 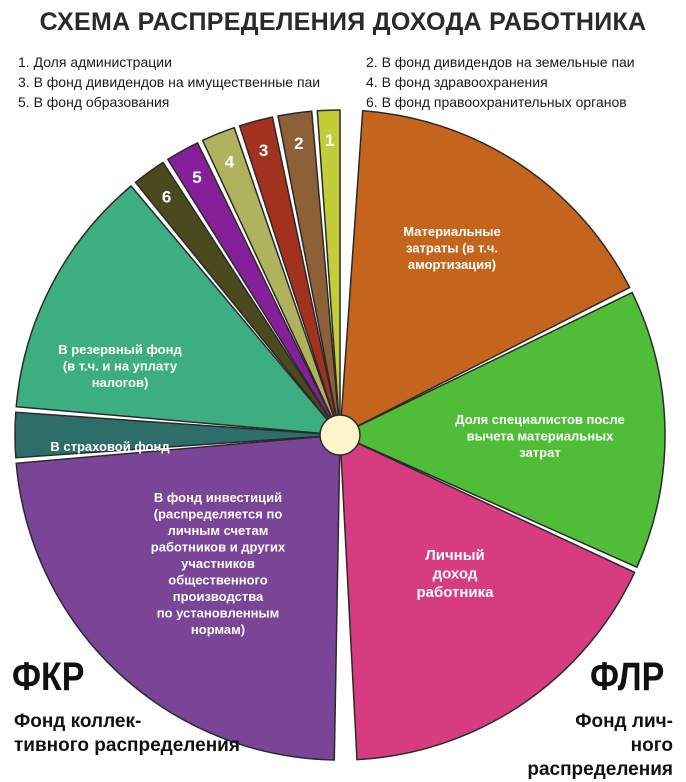 What do you see at coordinates (127, 745) in the screenshot?
I see `fkr-name-line2: тивного распределения` at bounding box center [127, 745].